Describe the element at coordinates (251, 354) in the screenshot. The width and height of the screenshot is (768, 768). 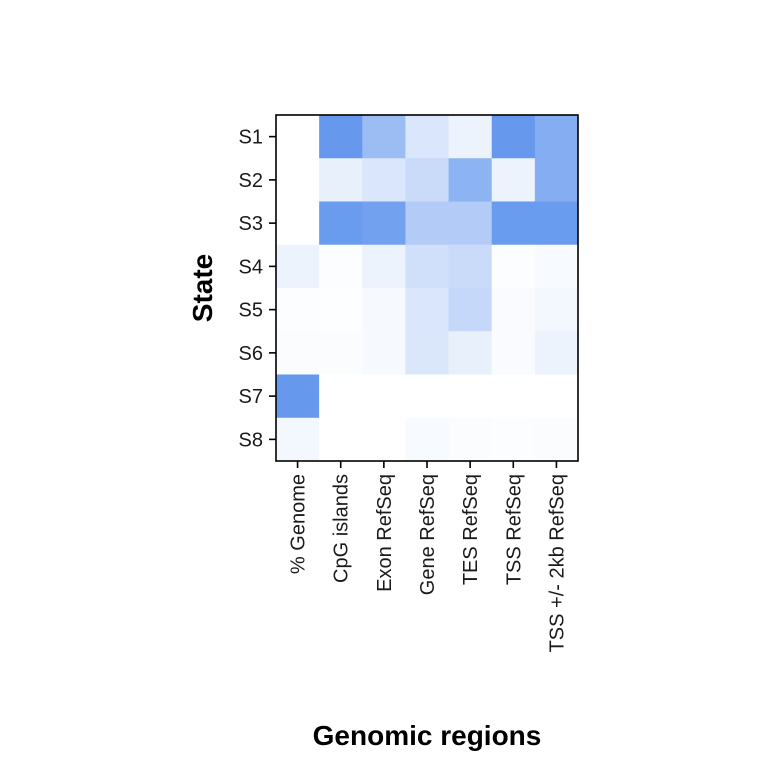
I see `y-tick-label: S6` at that location.